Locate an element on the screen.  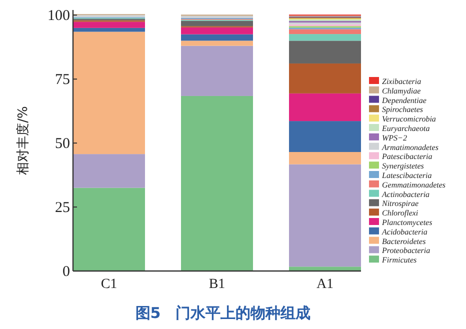
x-tick-label: A1 is located at coordinates (325, 284).